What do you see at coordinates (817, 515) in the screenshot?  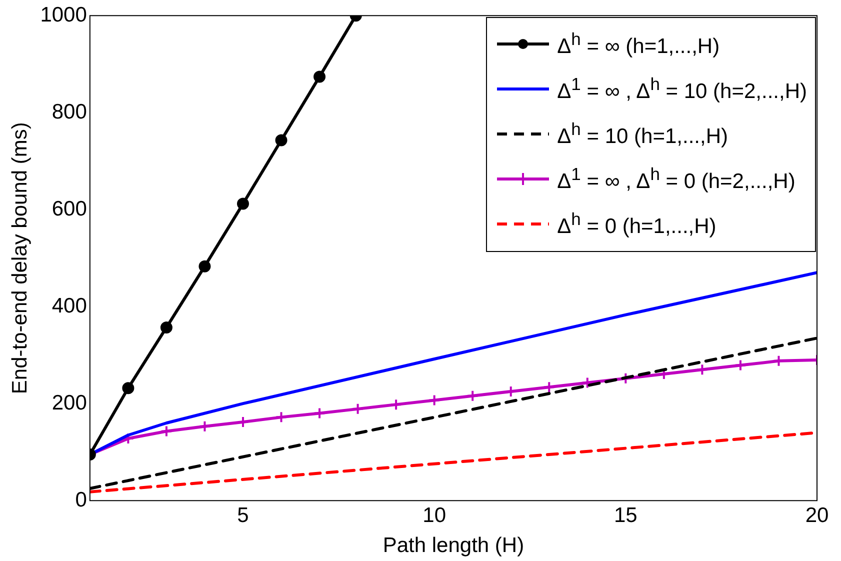 I see `x-tick-label: 20` at bounding box center [817, 515].